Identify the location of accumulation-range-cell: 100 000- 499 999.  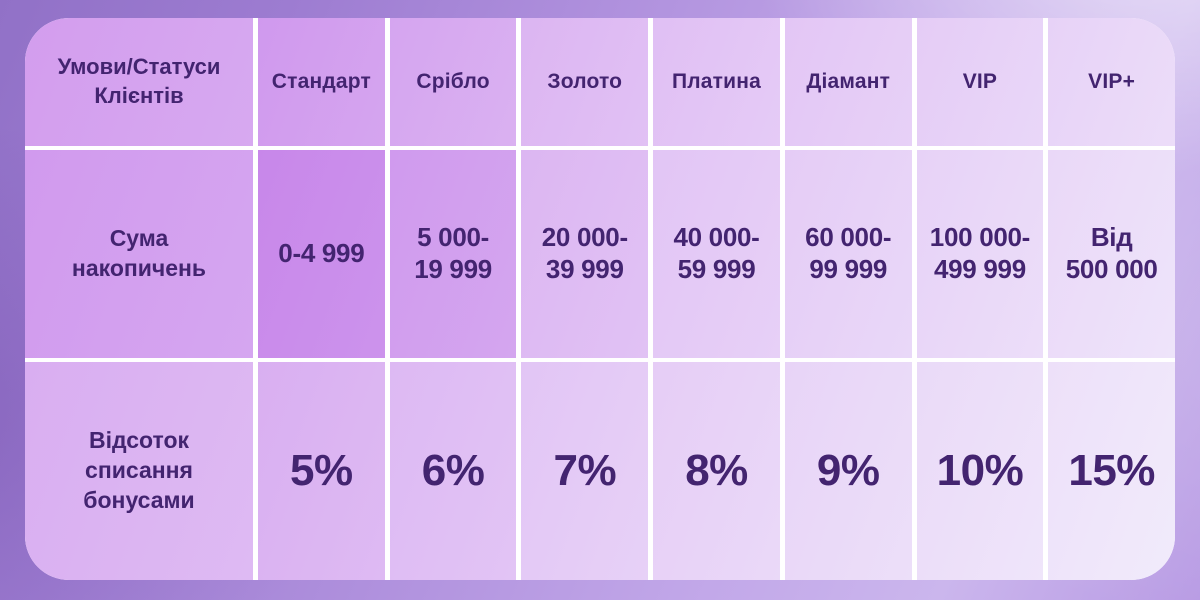
(980, 254).